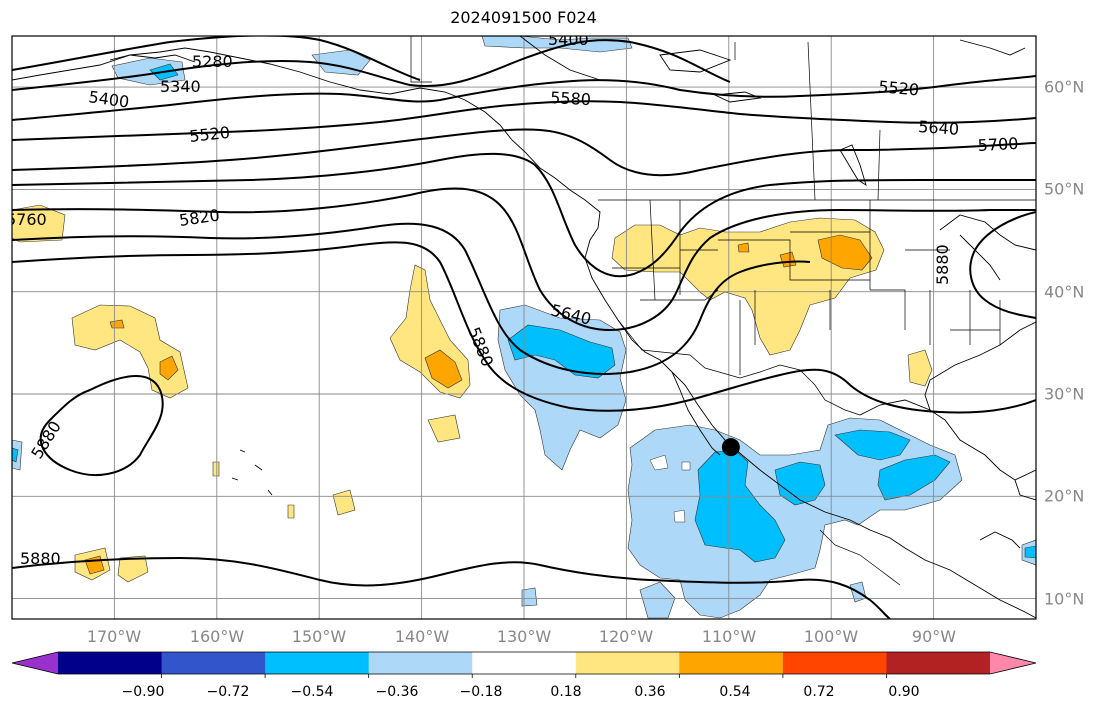 The width and height of the screenshot is (1105, 712). Describe the element at coordinates (670, 488) in the screenshot. I see `shading-holes` at that location.